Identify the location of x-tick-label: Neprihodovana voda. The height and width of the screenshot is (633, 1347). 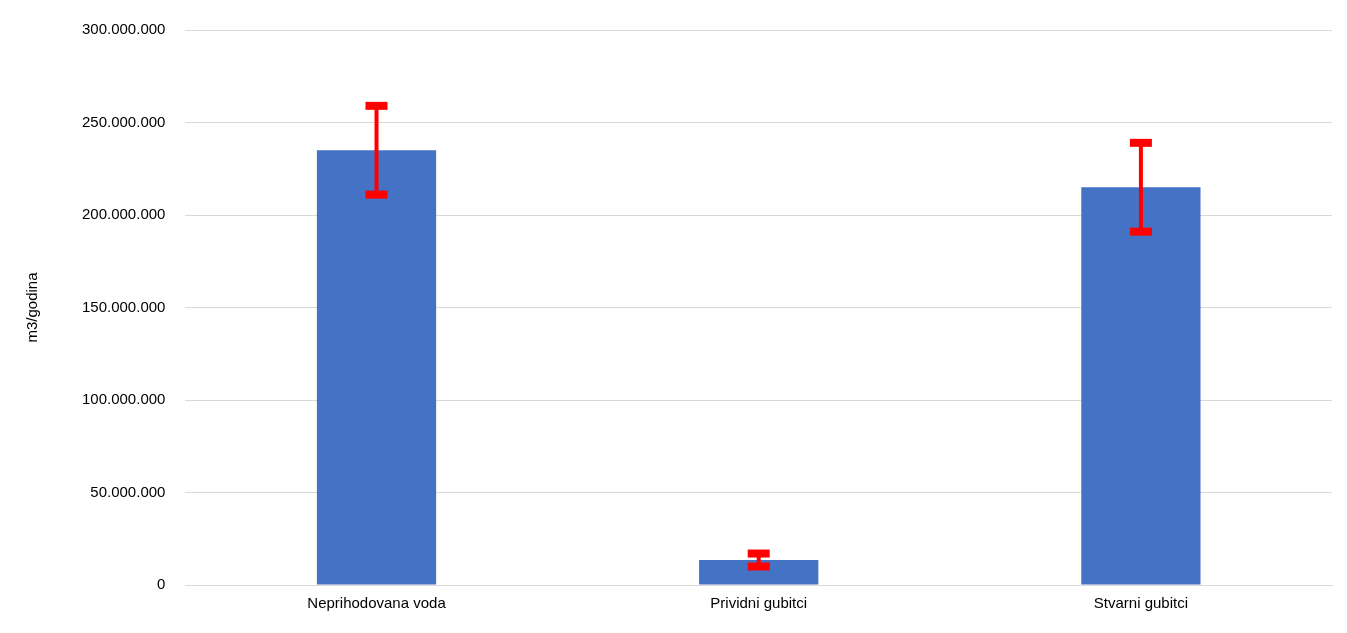
(377, 603).